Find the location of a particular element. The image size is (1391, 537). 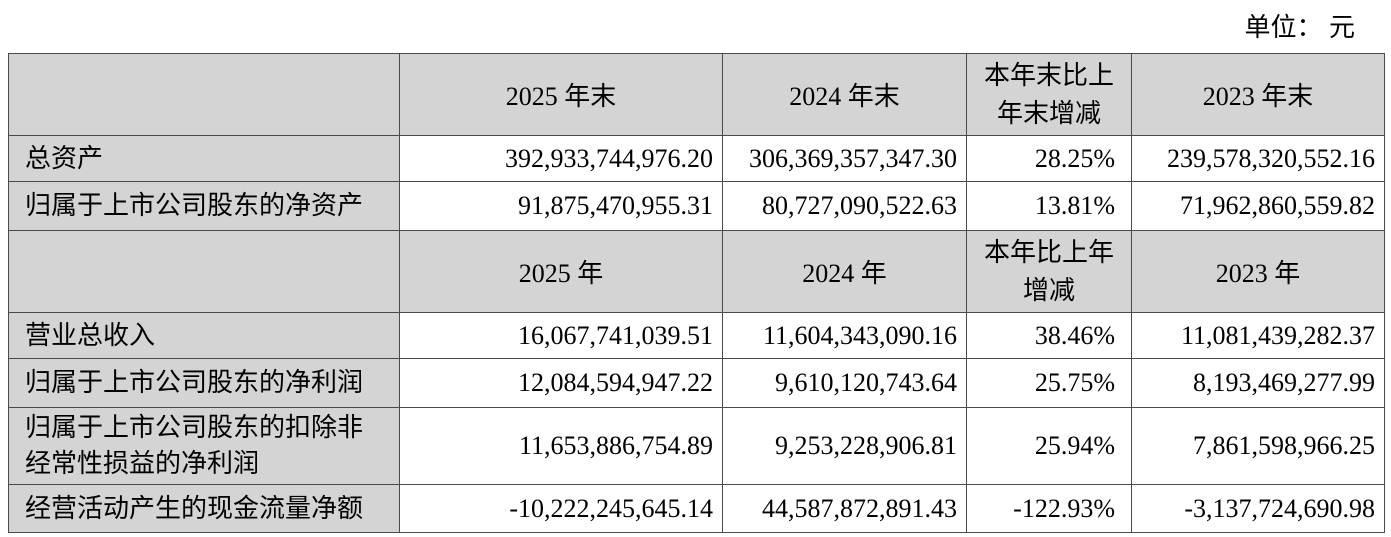

row-label-line: 经营活动产生的现金流量净额 is located at coordinates (194, 508).